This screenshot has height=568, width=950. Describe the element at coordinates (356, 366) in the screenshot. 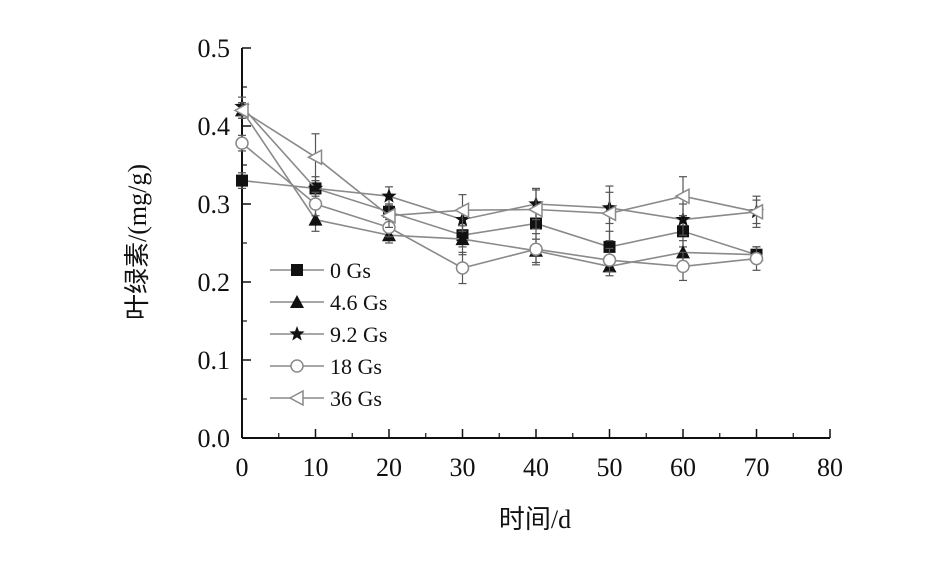

I see `legend-label: 18 Gs` at that location.